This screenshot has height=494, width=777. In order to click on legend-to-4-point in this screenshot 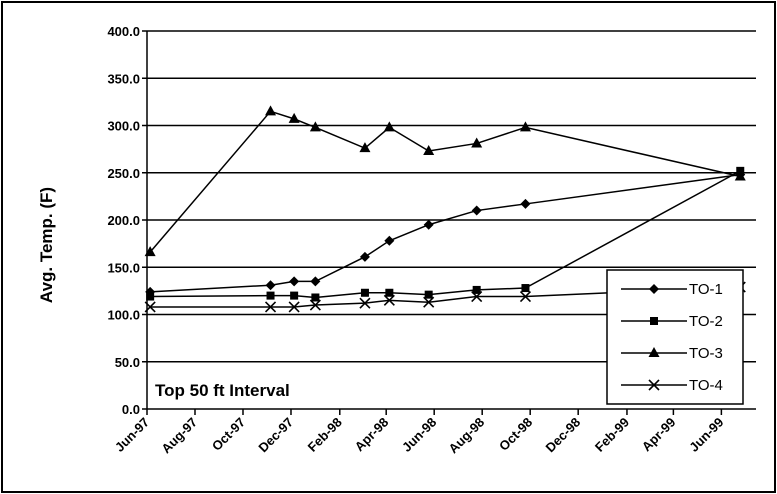, I will do `click(654, 385)`.